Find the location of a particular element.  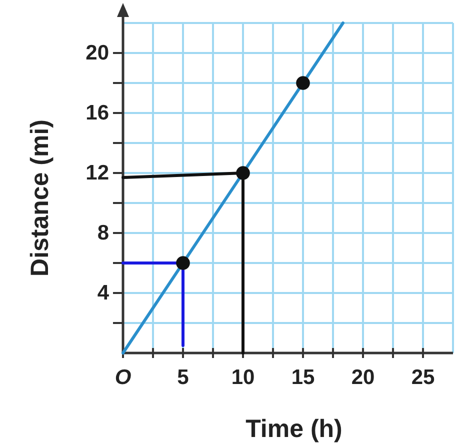

x-tick-label: 10 is located at coordinates (243, 377).